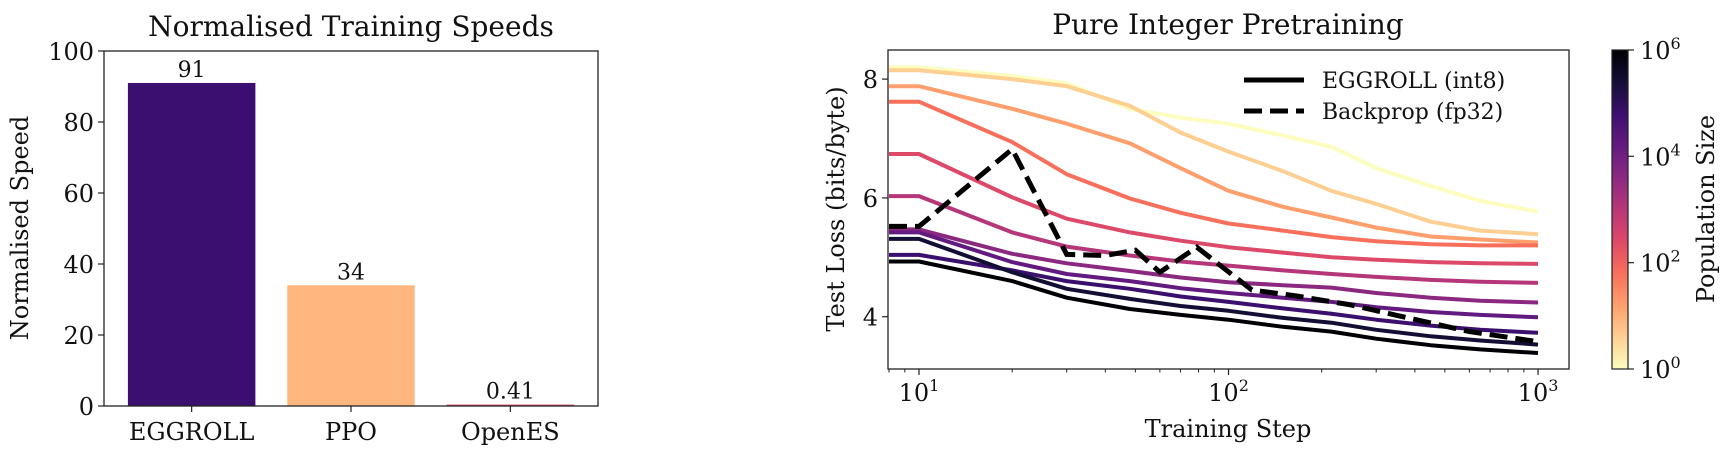 The image size is (1731, 451). What do you see at coordinates (870, 80) in the screenshot?
I see `y-tick-label: 8` at bounding box center [870, 80].